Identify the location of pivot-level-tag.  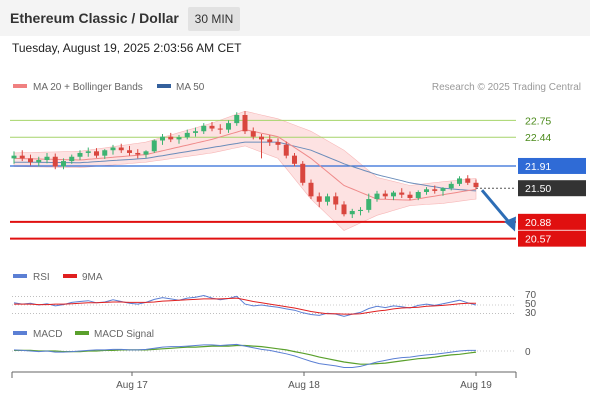
(552, 165).